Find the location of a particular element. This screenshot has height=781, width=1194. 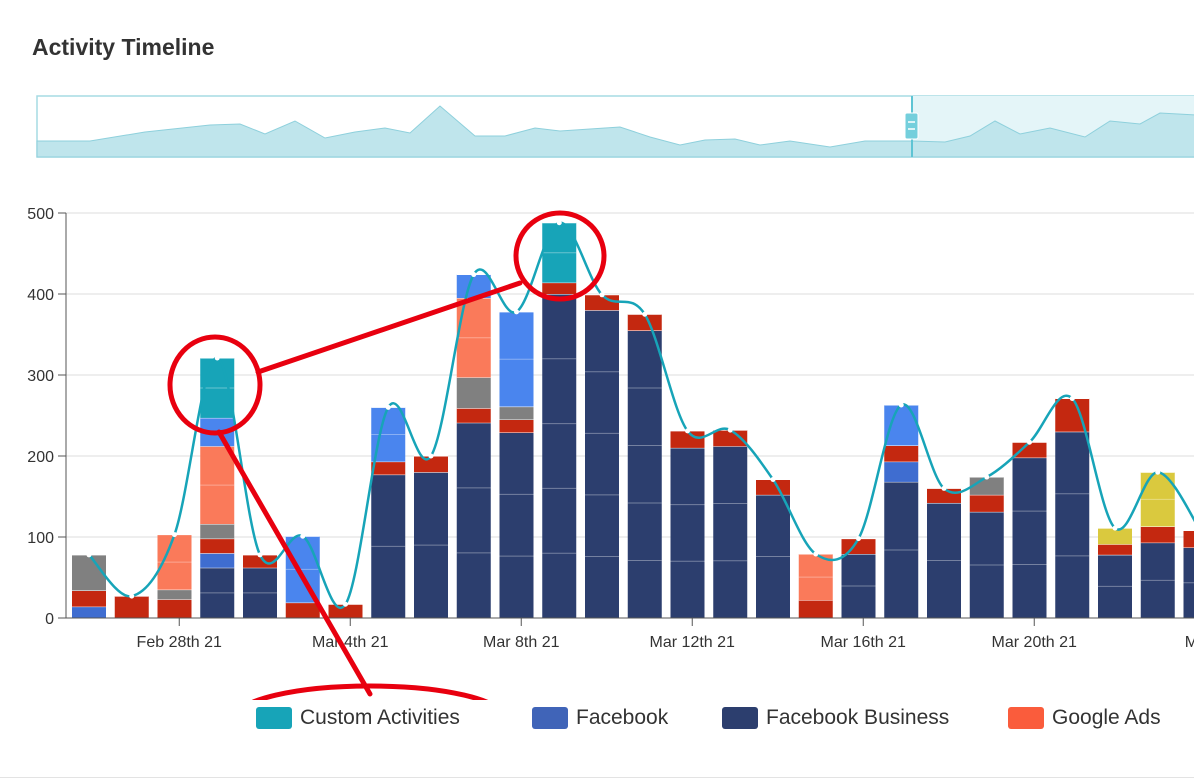

legend-swatch is located at coordinates (550, 718).